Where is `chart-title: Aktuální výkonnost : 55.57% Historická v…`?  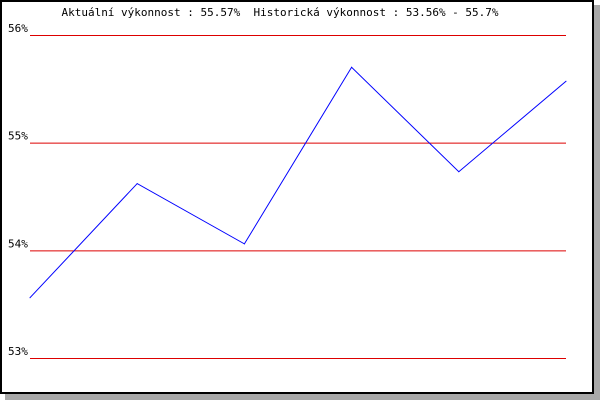
chart-title: Aktuální výkonnost : 55.57% Historická v… is located at coordinates (280, 12).